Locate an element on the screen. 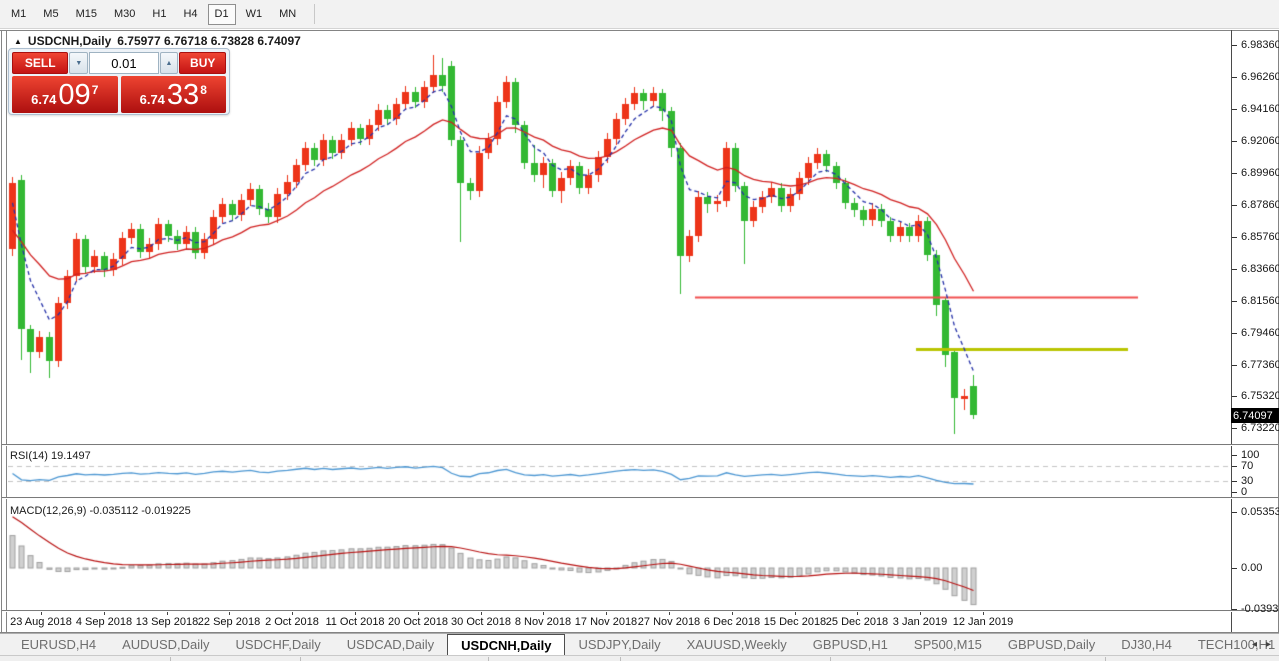  chart-tab-xauusd-weekly: XAUUSD,Weekly is located at coordinates (736, 644).